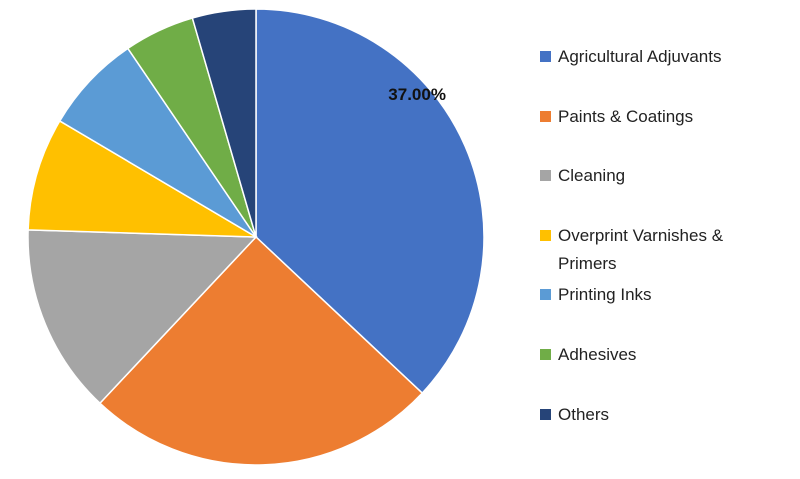 This screenshot has height=479, width=800. Describe the element at coordinates (605, 295) in the screenshot. I see `legend-label: Printing Inks` at that location.